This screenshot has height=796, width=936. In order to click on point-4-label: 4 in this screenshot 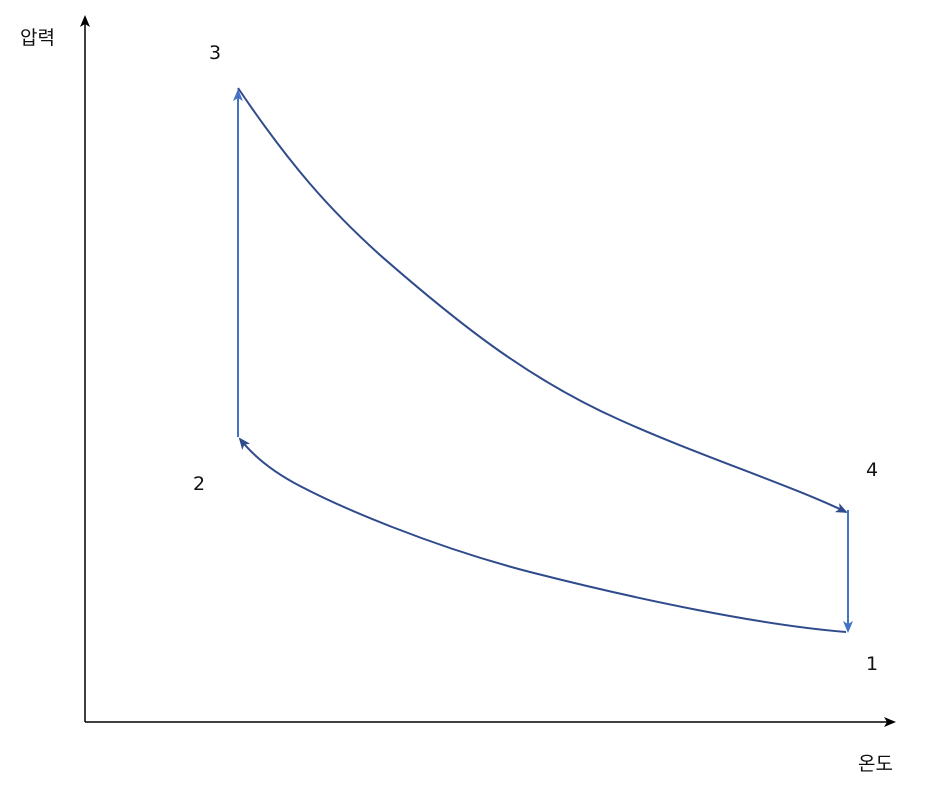, I will do `click(872, 470)`.